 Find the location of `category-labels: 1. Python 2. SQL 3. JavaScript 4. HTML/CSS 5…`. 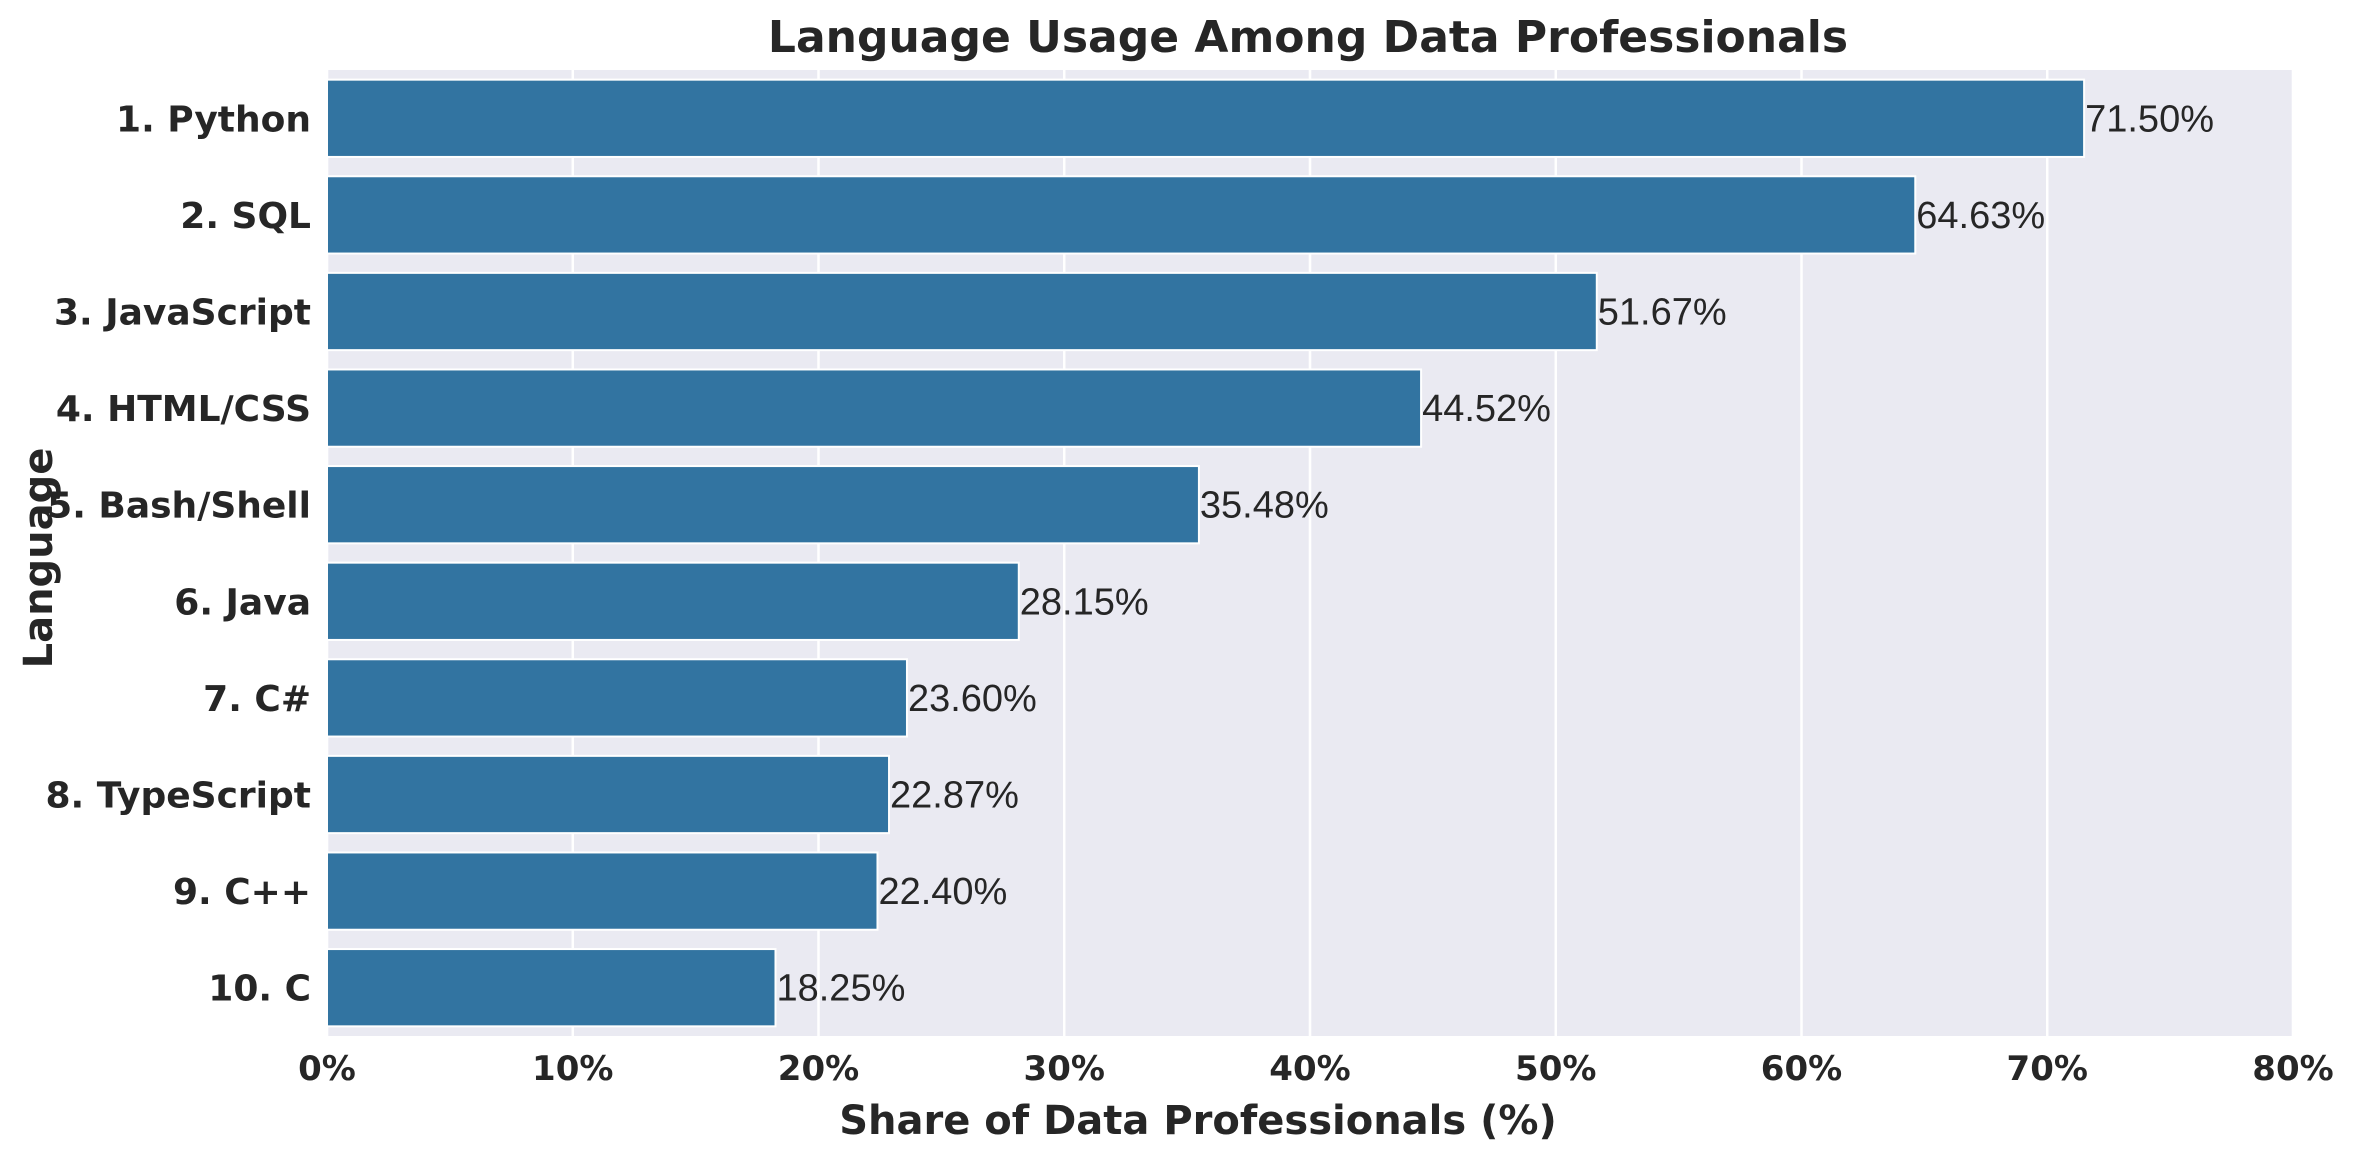

category-labels: 1. Python 2. SQL 3. JavaScript 4. HTML/CSS 5… is located at coordinates (178, 554).